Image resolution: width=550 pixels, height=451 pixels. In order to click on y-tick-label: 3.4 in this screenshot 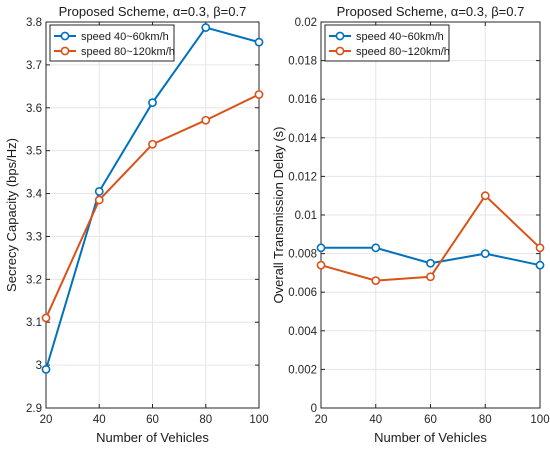, I will do `click(34, 195)`.